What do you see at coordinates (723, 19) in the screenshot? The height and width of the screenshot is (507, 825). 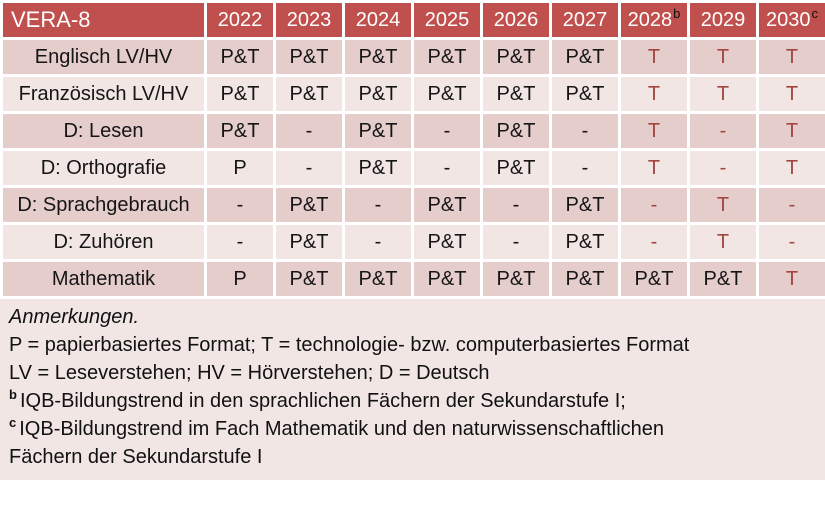 I see `year-label: 2029` at bounding box center [723, 19].